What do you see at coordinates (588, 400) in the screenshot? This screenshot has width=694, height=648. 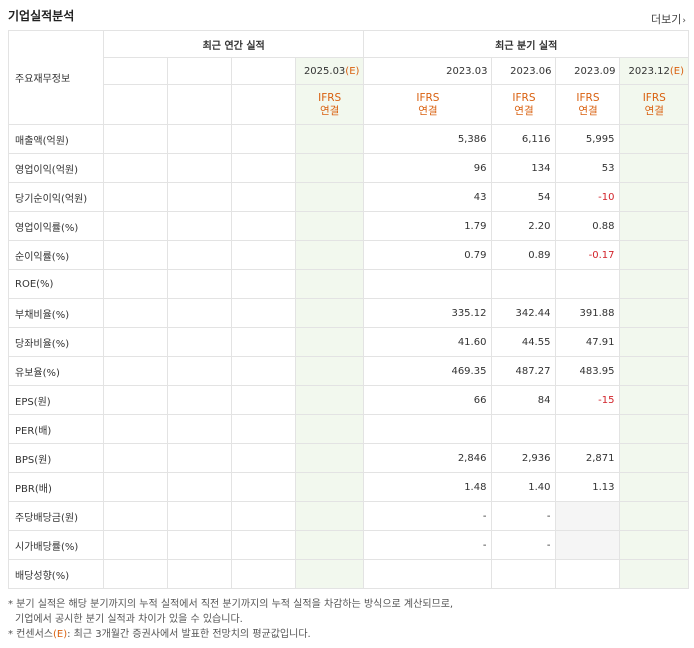 I see `quarter-cell: -15` at bounding box center [588, 400].